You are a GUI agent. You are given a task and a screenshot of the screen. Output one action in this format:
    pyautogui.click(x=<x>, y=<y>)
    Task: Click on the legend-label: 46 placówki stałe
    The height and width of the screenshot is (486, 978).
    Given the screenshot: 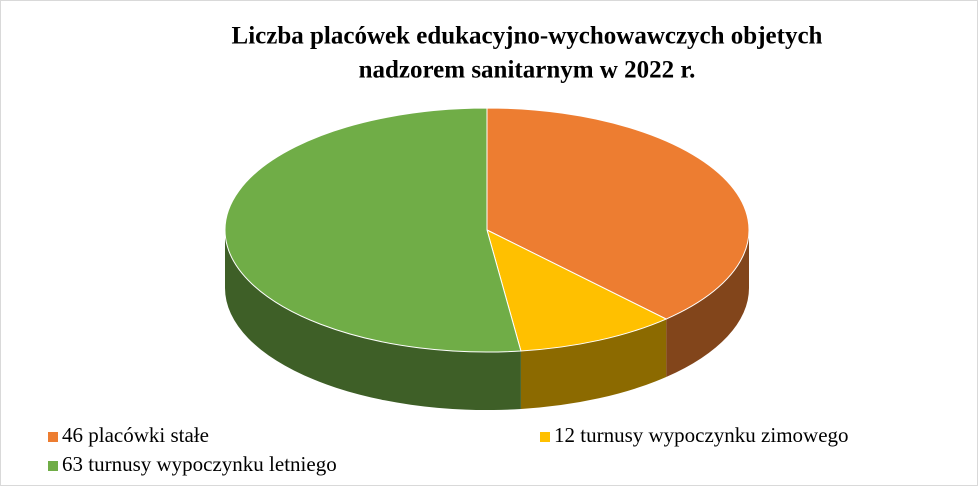 What is the action you would take?
    pyautogui.click(x=135, y=435)
    